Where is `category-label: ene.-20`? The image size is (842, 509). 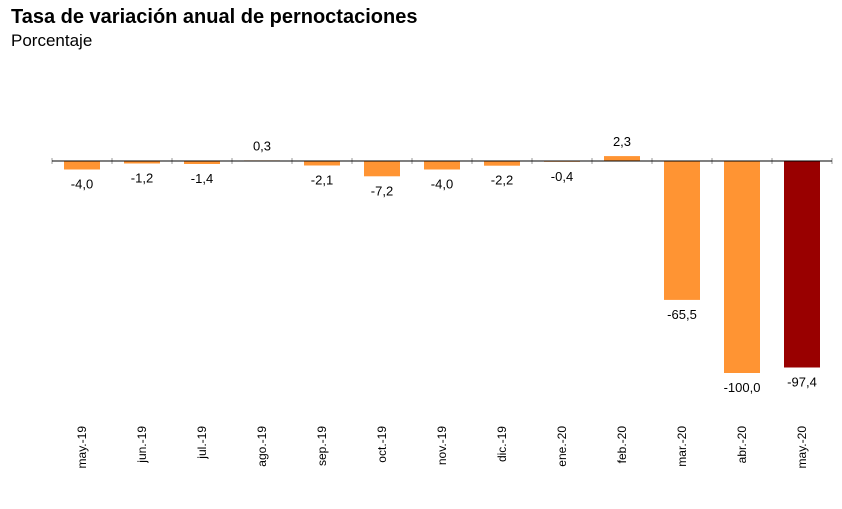
category-label: ene.-20 is located at coordinates (562, 446).